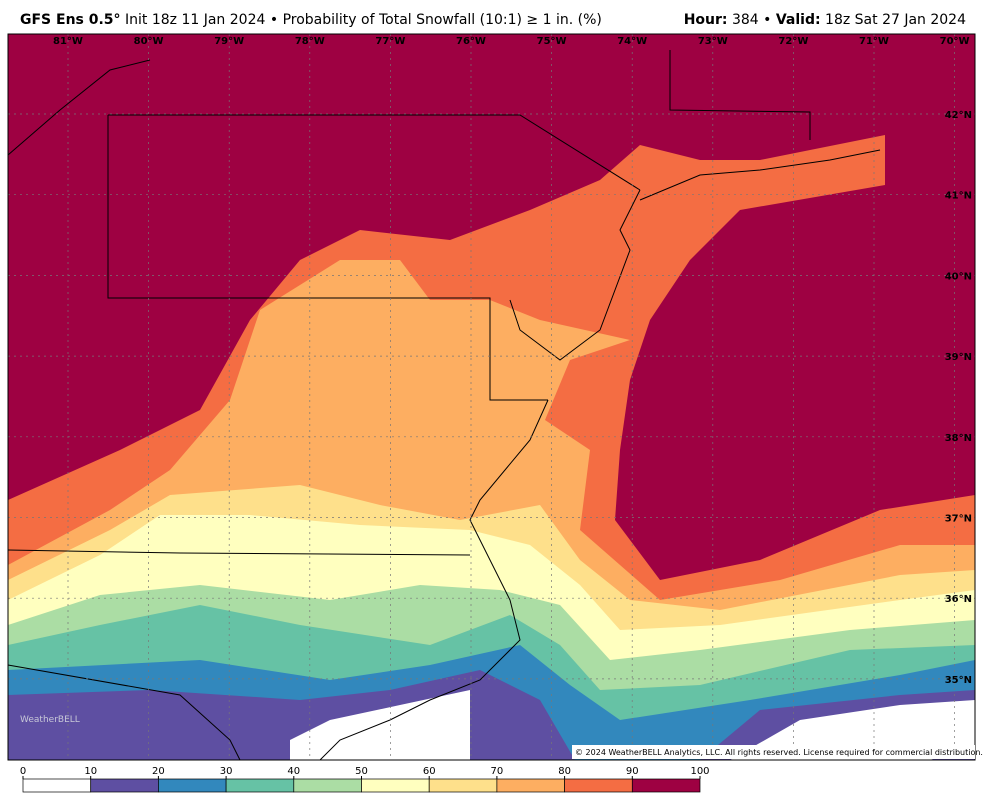  I want to click on lat-label: 35°N, so click(958, 680).